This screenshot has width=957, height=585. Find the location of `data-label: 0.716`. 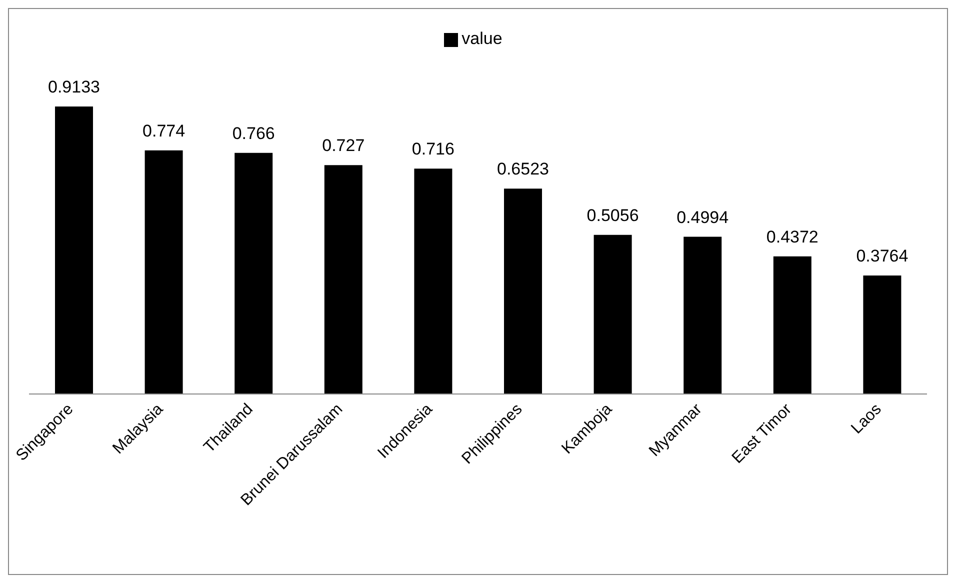

data-label: 0.716 is located at coordinates (433, 149).